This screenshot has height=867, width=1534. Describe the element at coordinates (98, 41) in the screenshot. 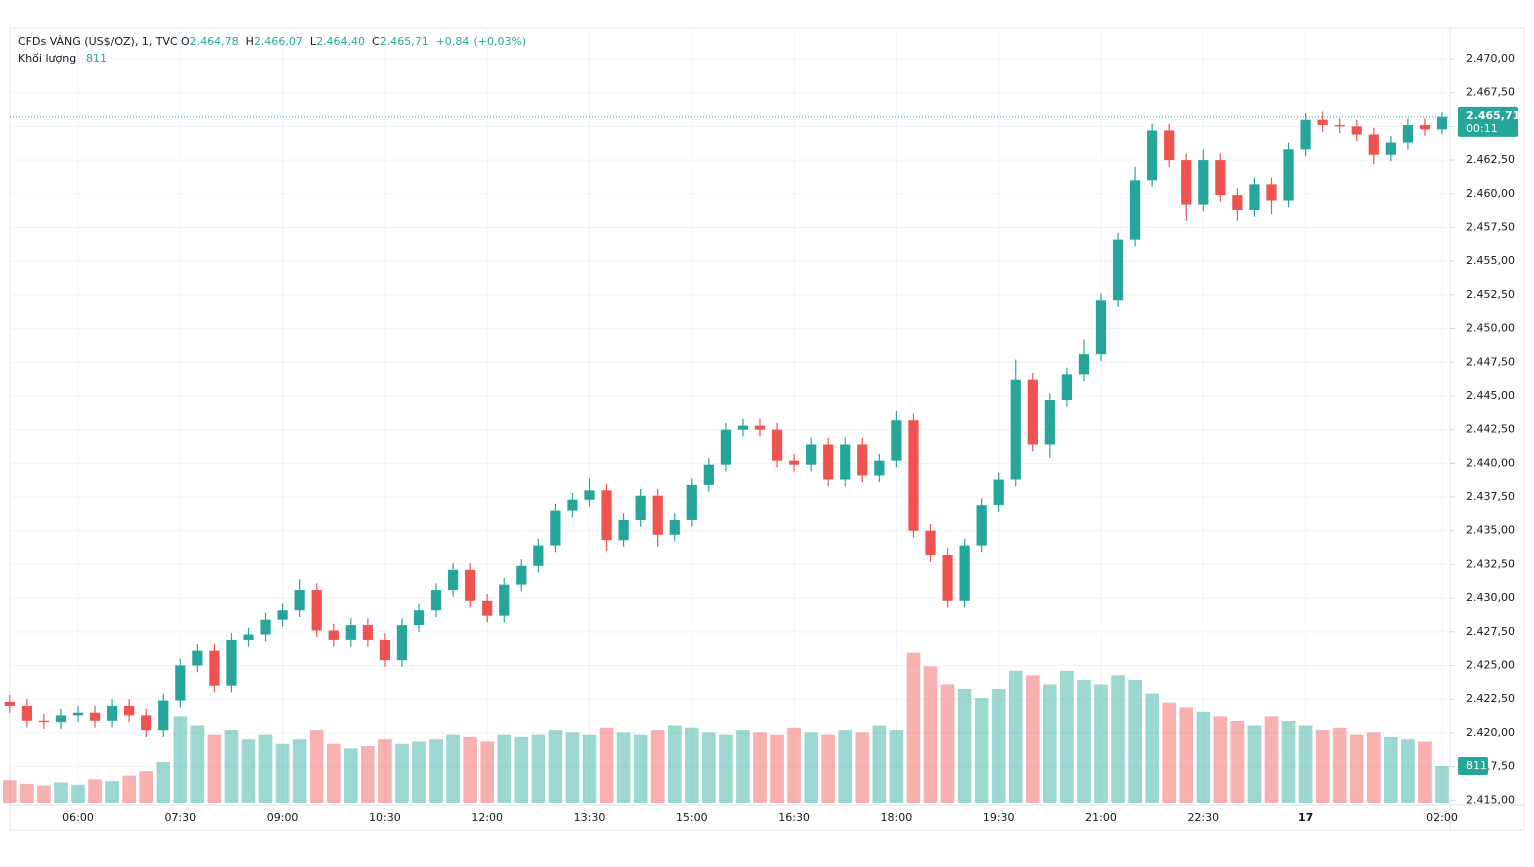

I see `chart-title: CFDs VÀNG (US$/OZ), 1, TVC` at that location.